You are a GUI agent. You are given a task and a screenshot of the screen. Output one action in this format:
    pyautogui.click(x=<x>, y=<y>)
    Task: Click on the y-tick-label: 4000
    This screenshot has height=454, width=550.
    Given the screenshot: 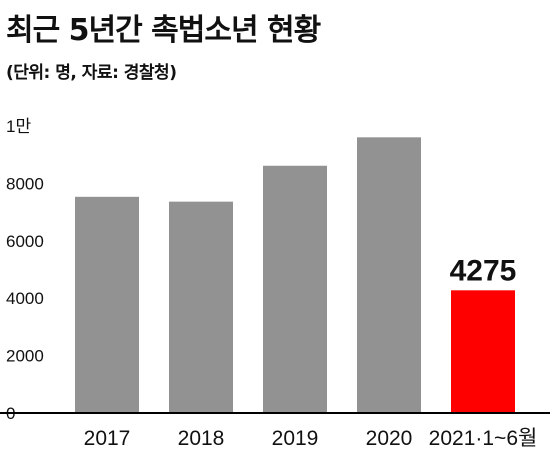 What is the action you would take?
    pyautogui.click(x=25, y=298)
    